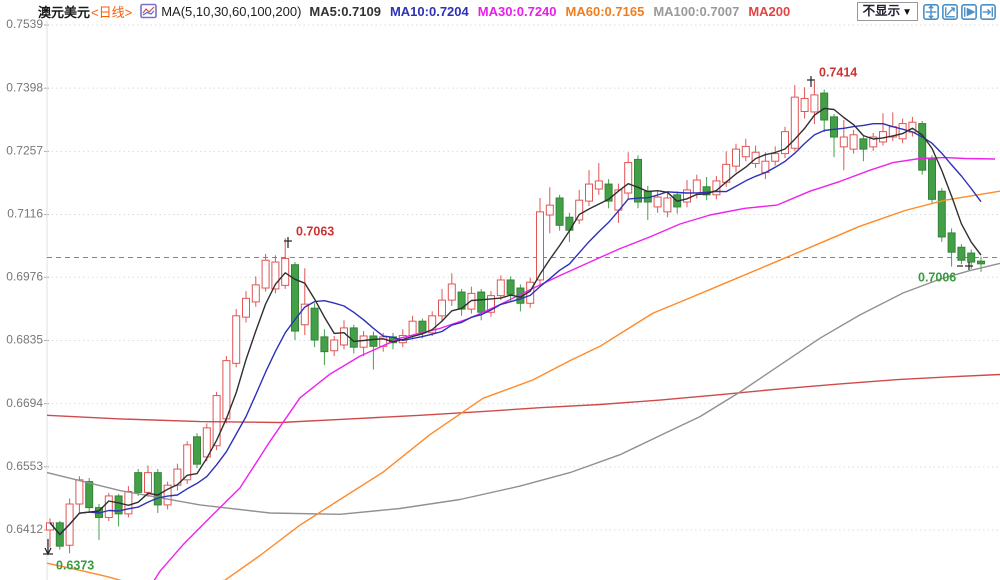  I want to click on y-axis-label: 0.6694, so click(24, 403).